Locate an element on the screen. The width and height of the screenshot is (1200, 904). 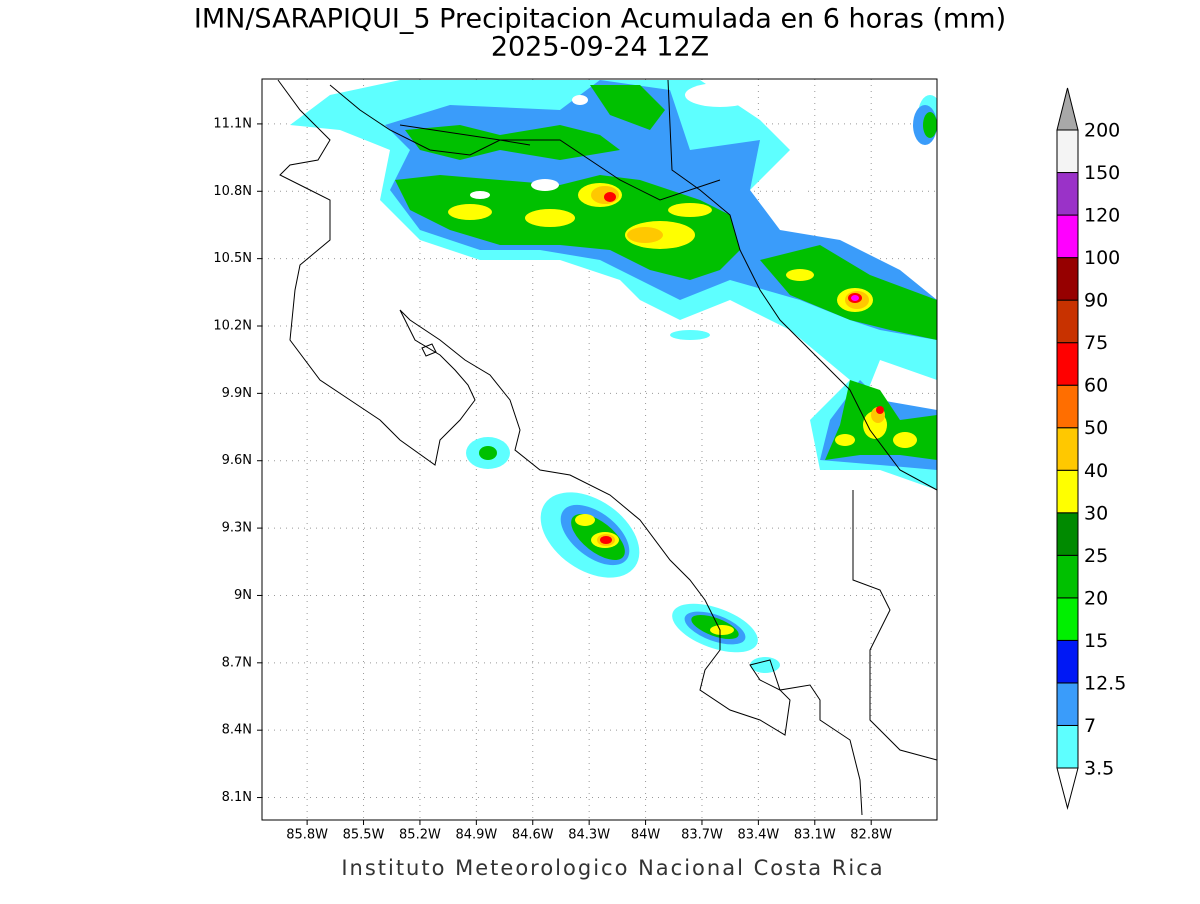
colorbar-over is located at coordinates (1067, 109).